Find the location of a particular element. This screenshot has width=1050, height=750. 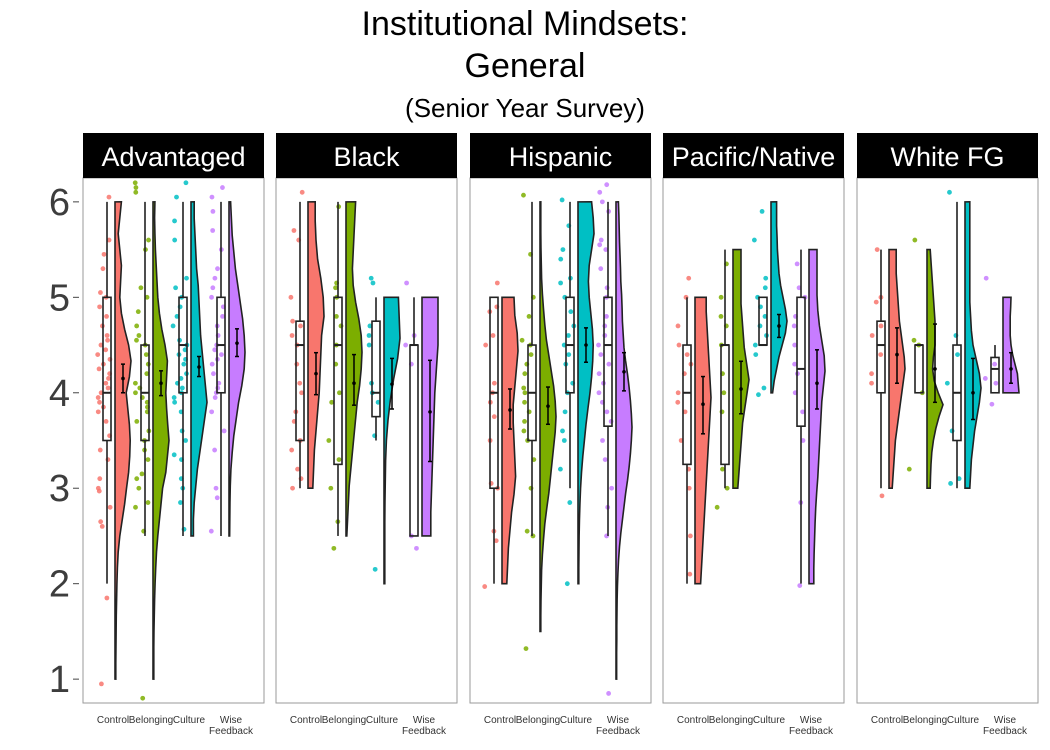

x-tick-label: Control is located at coordinates (887, 720).